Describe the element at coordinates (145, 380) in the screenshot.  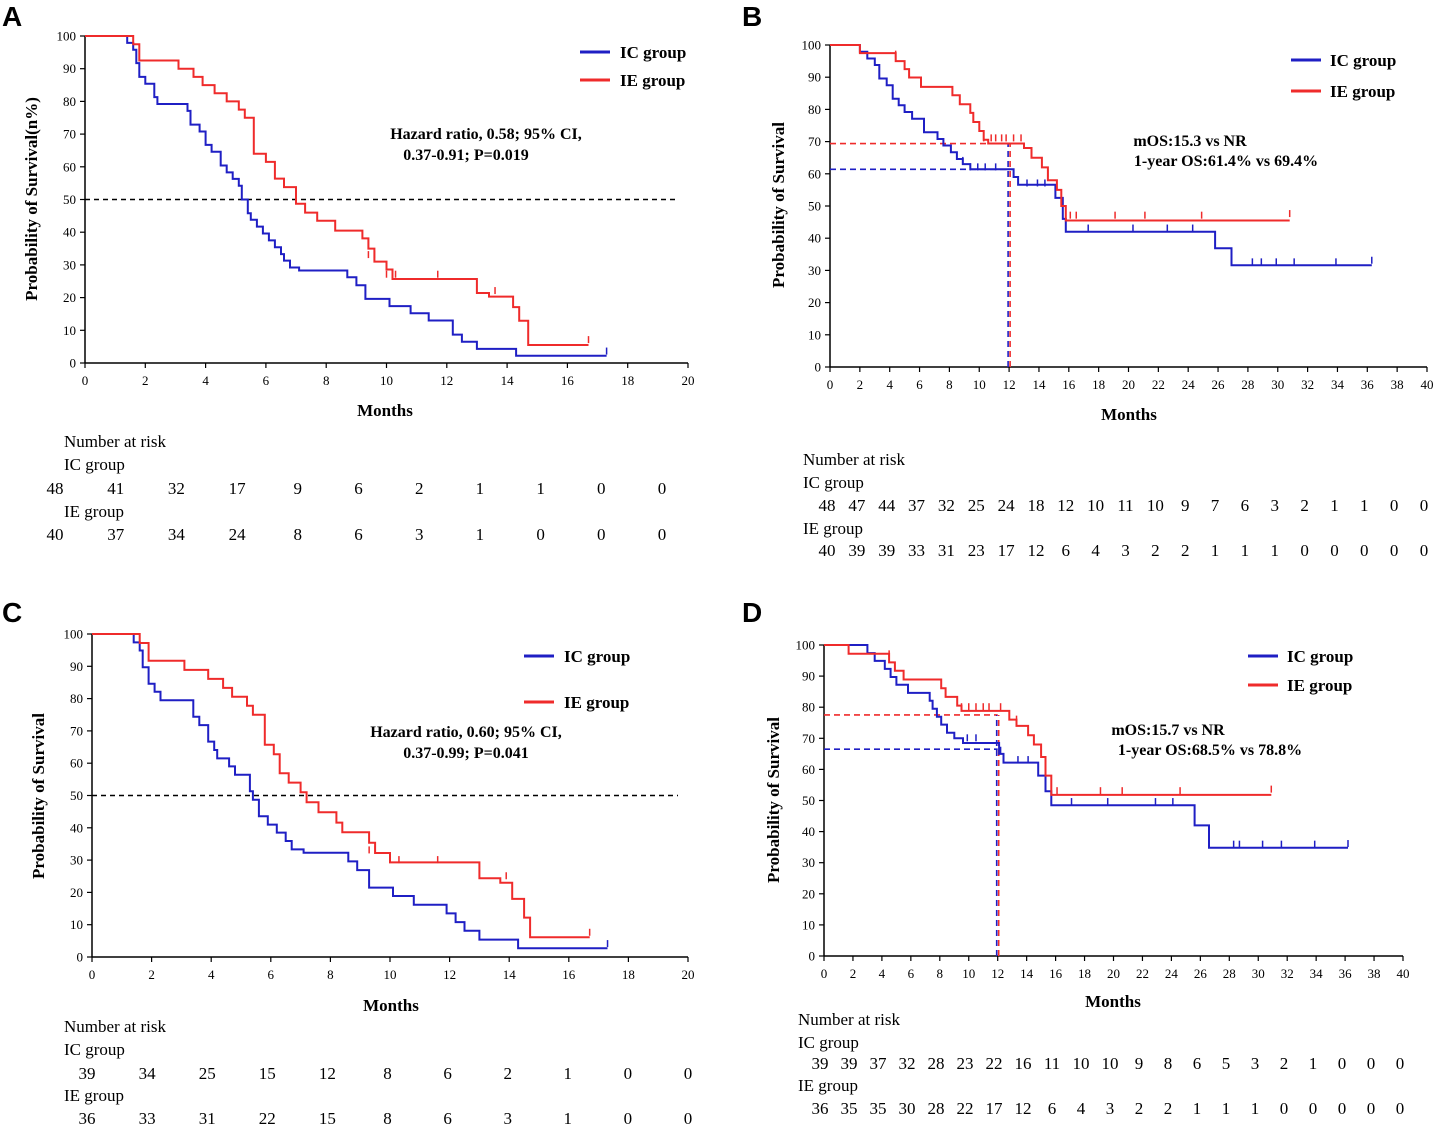
I see `panel-a-x-tick-label: 2` at that location.